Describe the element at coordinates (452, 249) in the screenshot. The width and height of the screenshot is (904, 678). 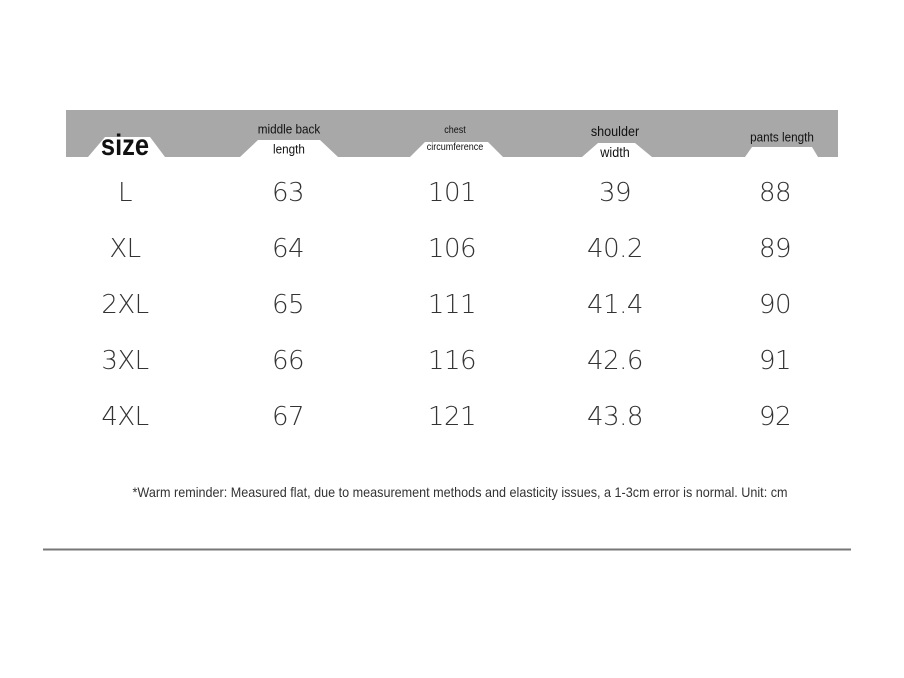
I see `cell: 106` at that location.